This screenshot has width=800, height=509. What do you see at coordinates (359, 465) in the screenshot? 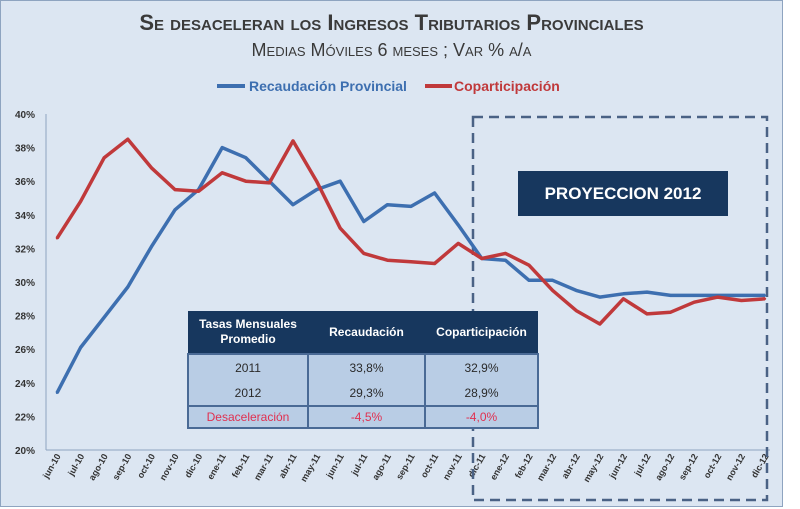
I see `x-tick-label: jul-11` at bounding box center [359, 465].